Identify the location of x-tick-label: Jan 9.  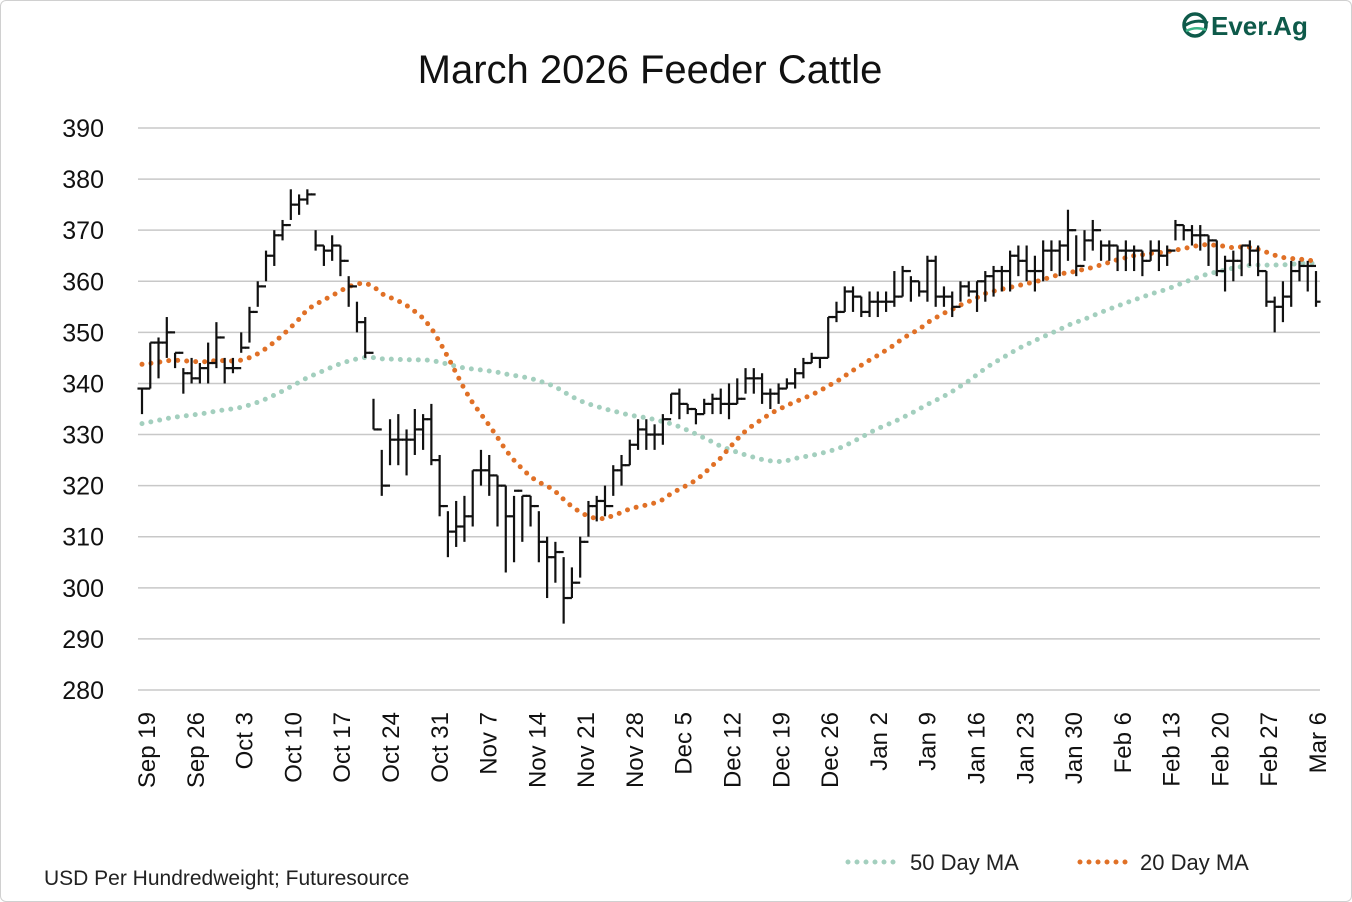
(928, 741).